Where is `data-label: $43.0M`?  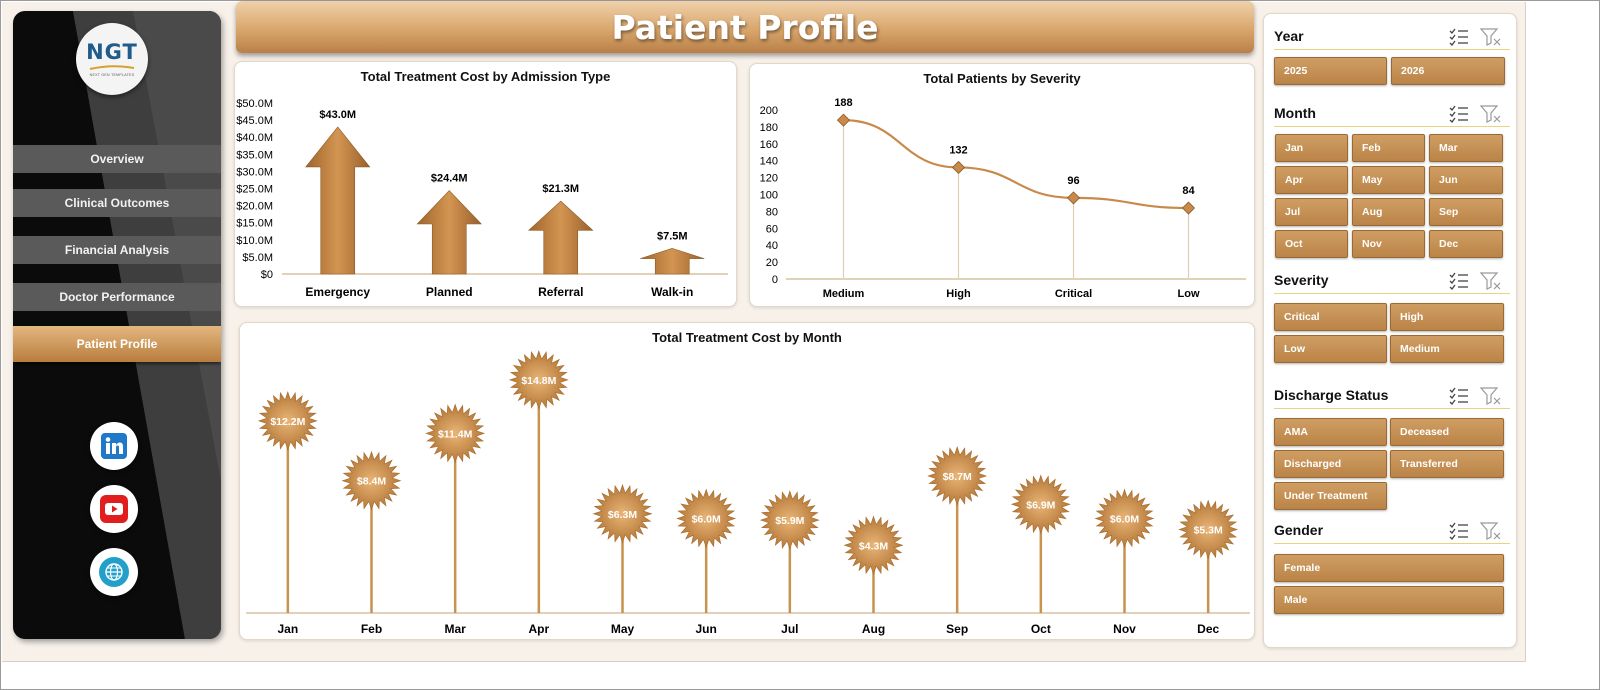
data-label: $43.0M is located at coordinates (337, 115).